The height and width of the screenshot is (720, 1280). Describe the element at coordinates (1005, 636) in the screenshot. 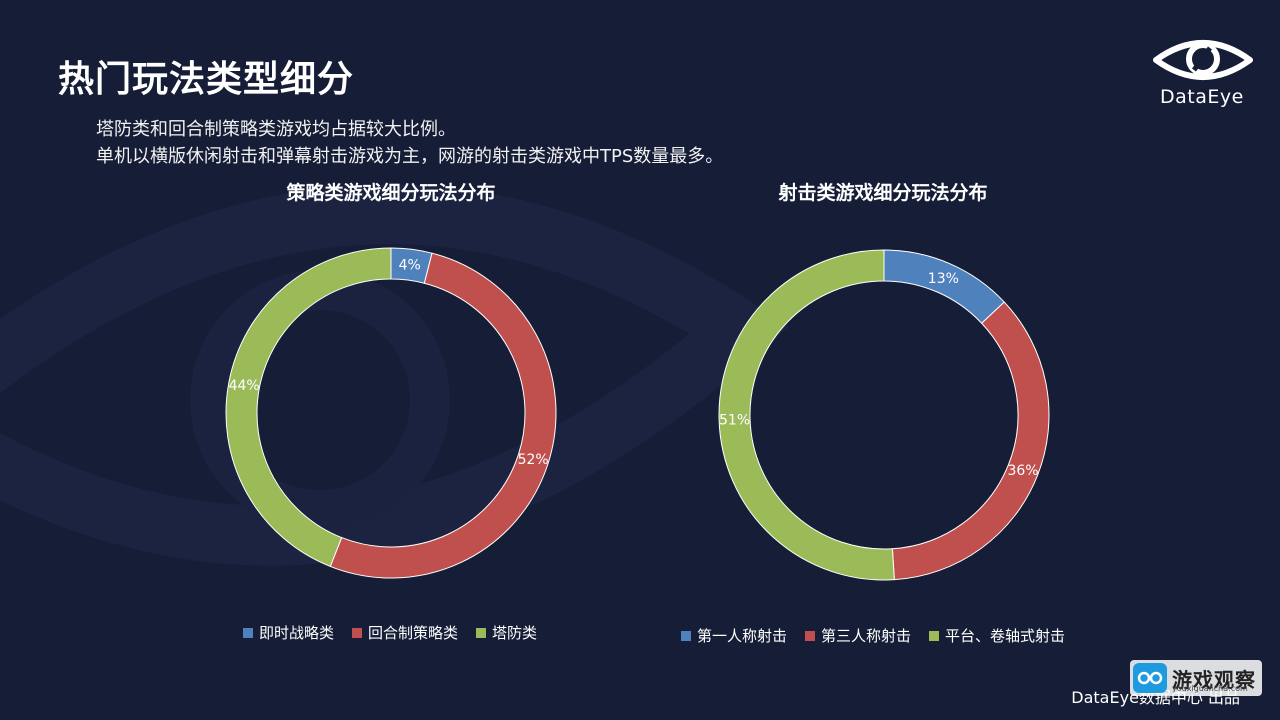

I see `legend-label: 平台、卷轴式射击` at that location.